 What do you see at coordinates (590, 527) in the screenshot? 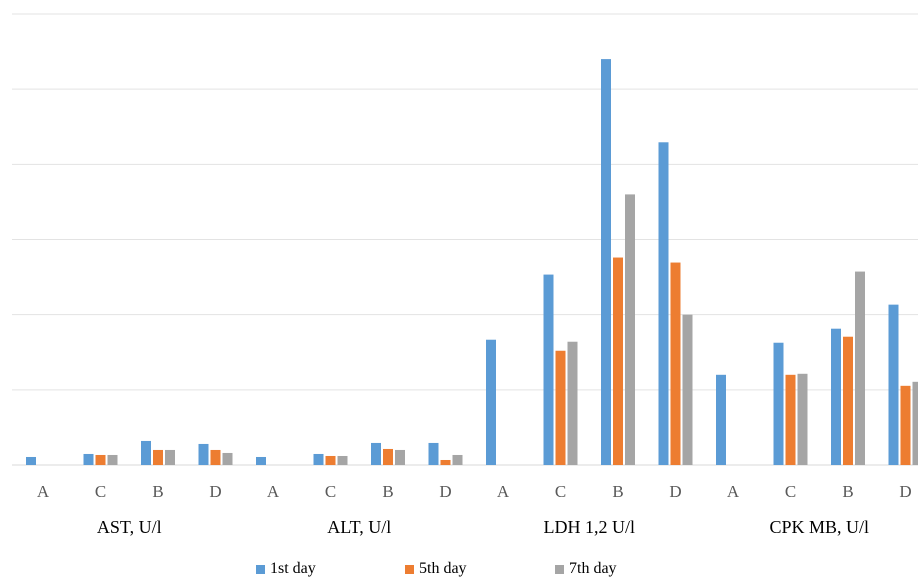
I see `group-label: LDH 1,2 U/l` at bounding box center [590, 527].